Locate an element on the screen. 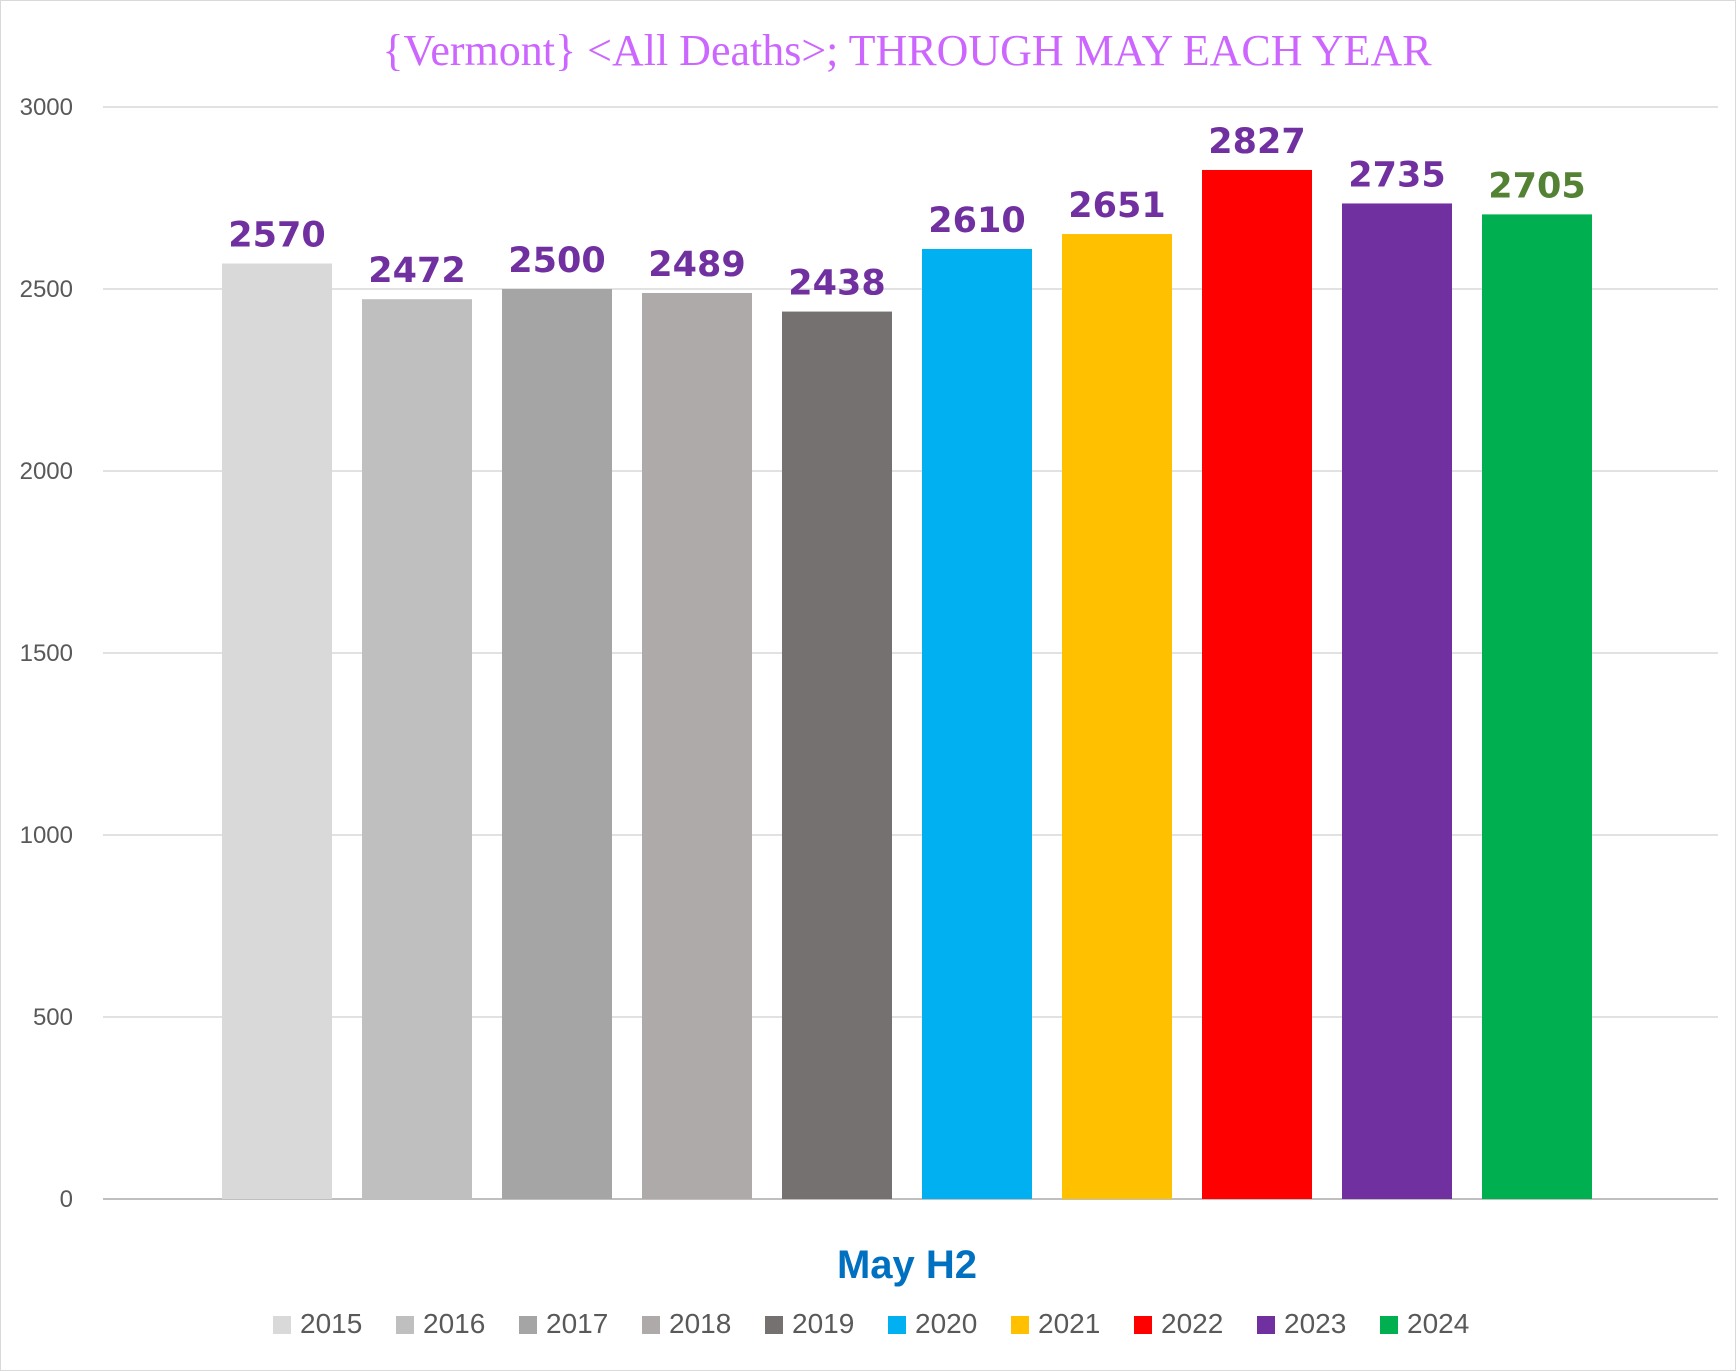  legend-label-2023: 2023 is located at coordinates (1315, 1323).